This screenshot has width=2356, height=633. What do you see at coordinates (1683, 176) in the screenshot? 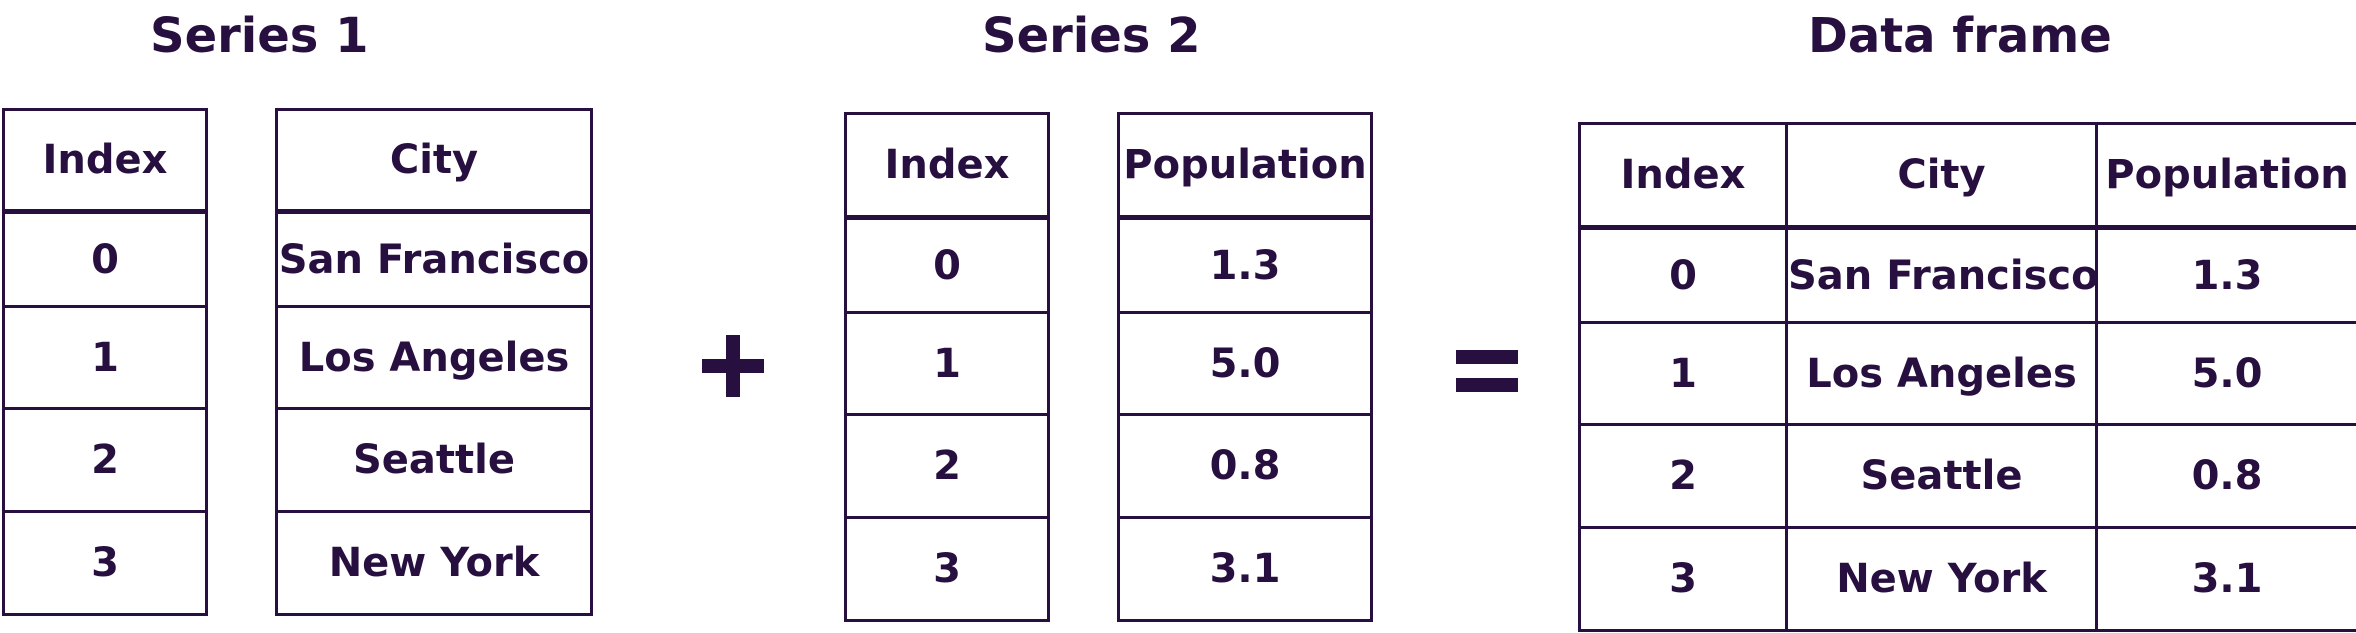
I see `dataframe-index-header: Index` at bounding box center [1683, 176].